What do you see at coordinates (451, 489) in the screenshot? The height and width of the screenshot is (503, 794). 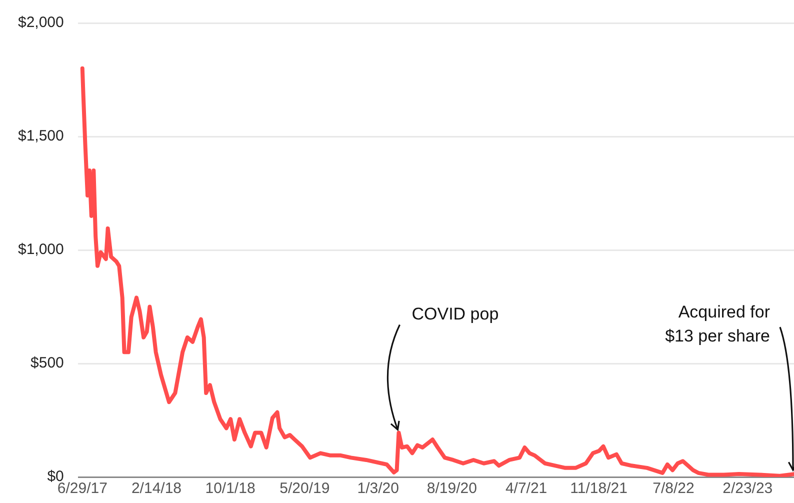 I see `x-tick-label: 8/19/20` at bounding box center [451, 489].